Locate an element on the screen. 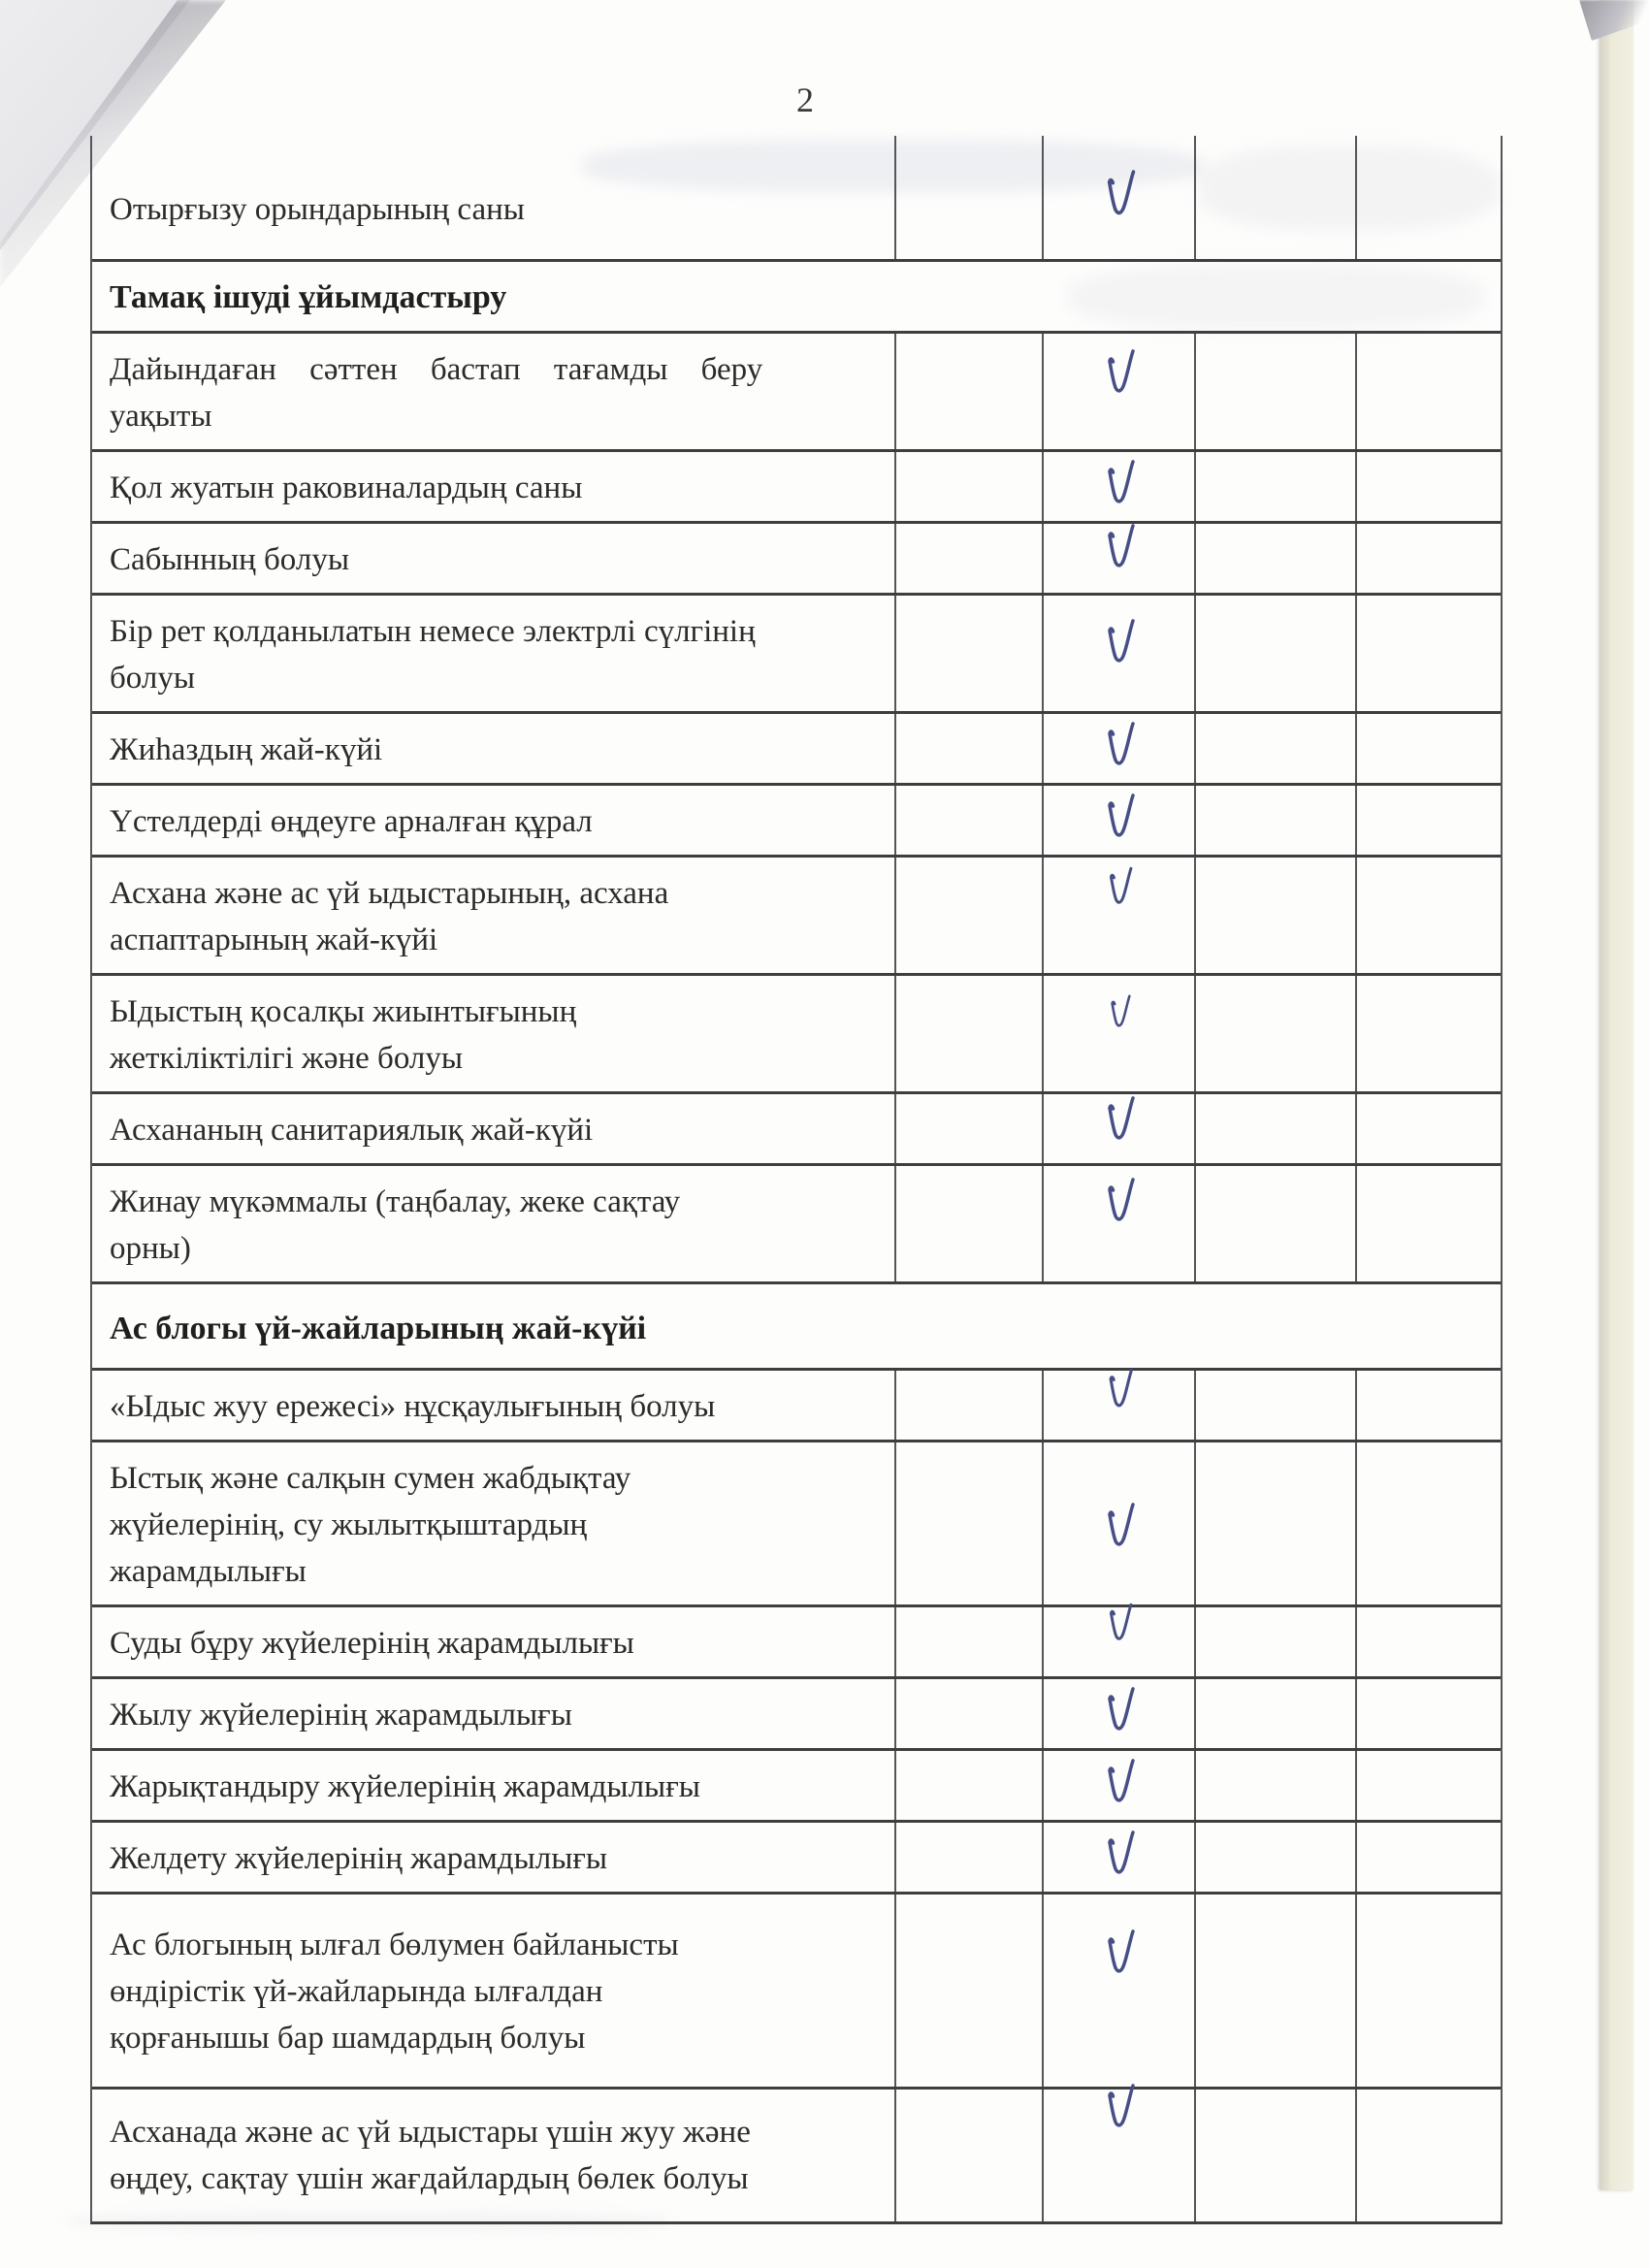 This screenshot has height=2268, width=1649. table-row: Суды бұру жүйелерінің жарамдылығы is located at coordinates (796, 1639).